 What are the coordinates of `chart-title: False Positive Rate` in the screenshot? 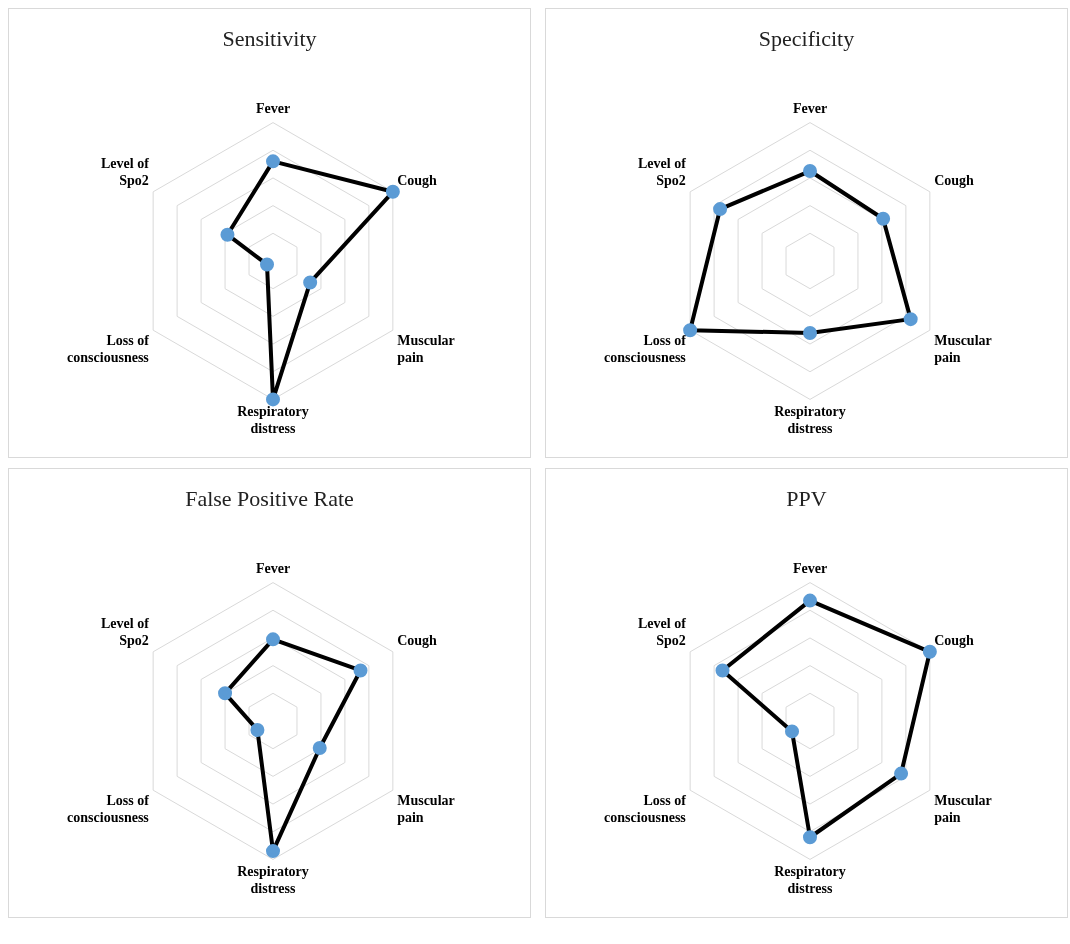 It's located at (269, 498).